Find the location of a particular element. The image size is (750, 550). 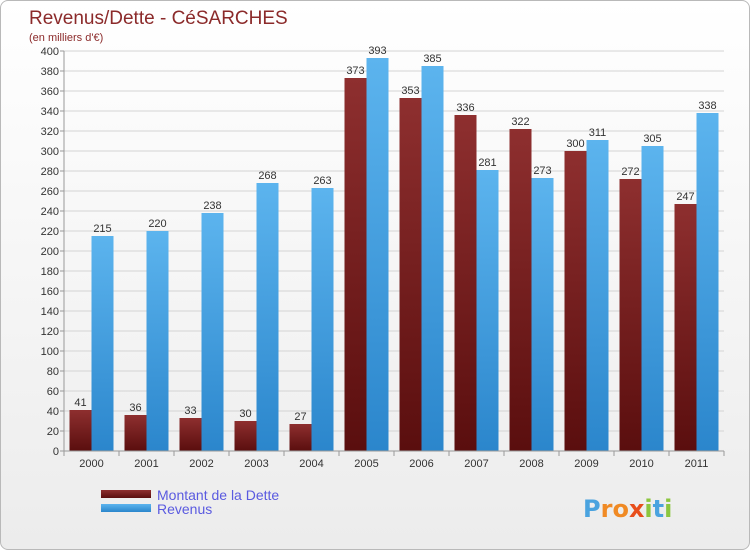

bar-debt-2009 is located at coordinates (575, 301).